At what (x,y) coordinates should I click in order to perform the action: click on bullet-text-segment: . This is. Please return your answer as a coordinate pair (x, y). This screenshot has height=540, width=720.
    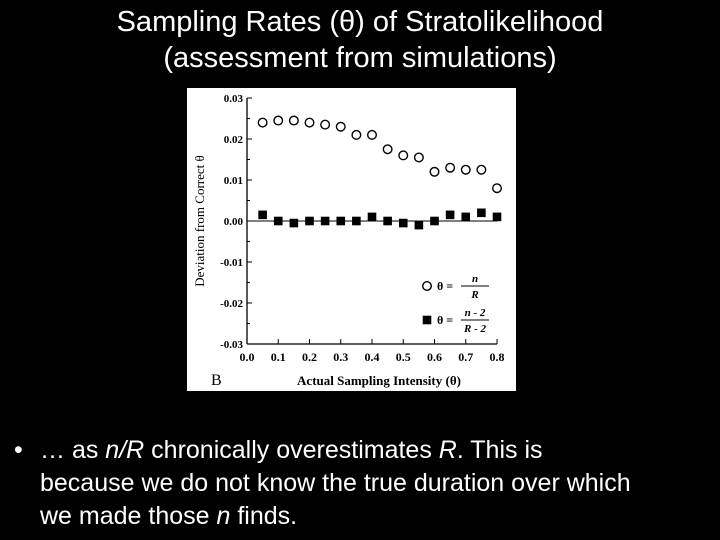
    Looking at the image, I should click on (499, 450).